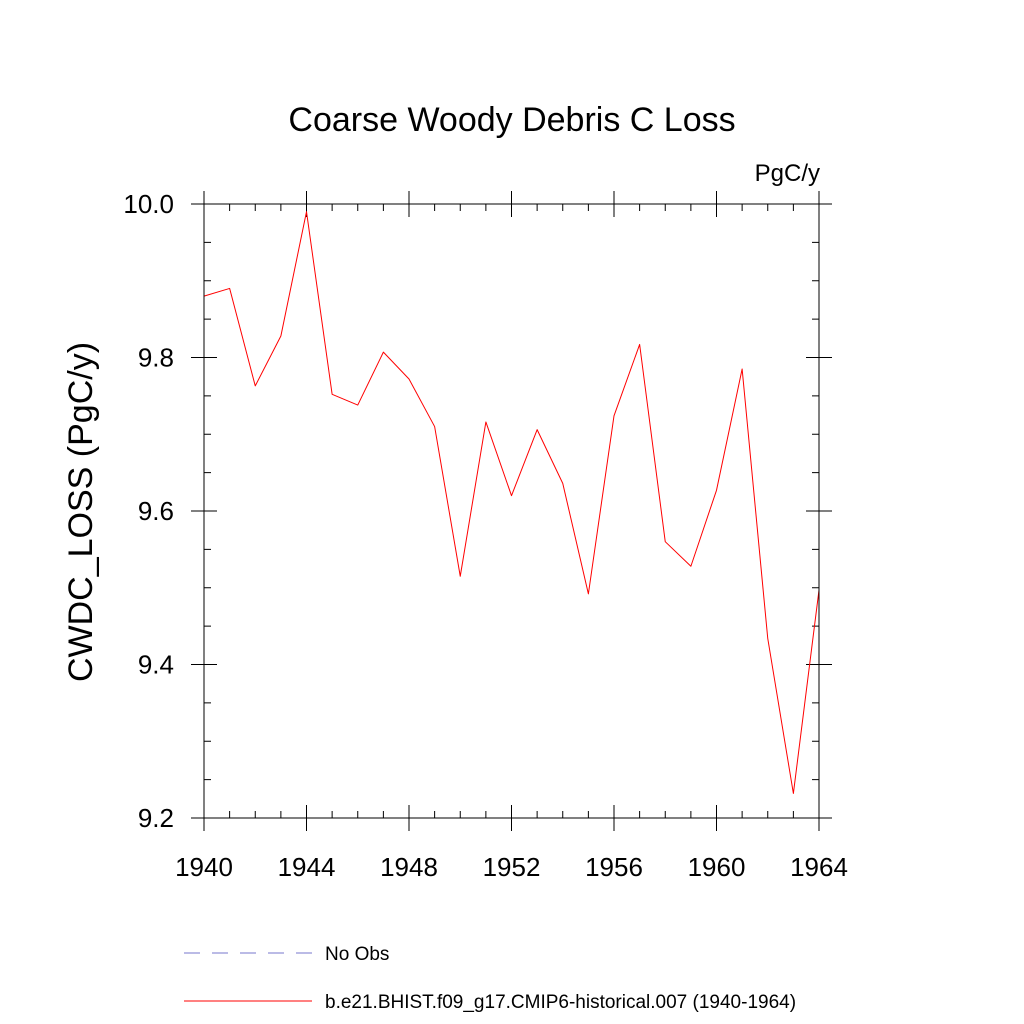 The width and height of the screenshot is (1024, 1024). I want to click on units-label: PgC/y, so click(787, 173).